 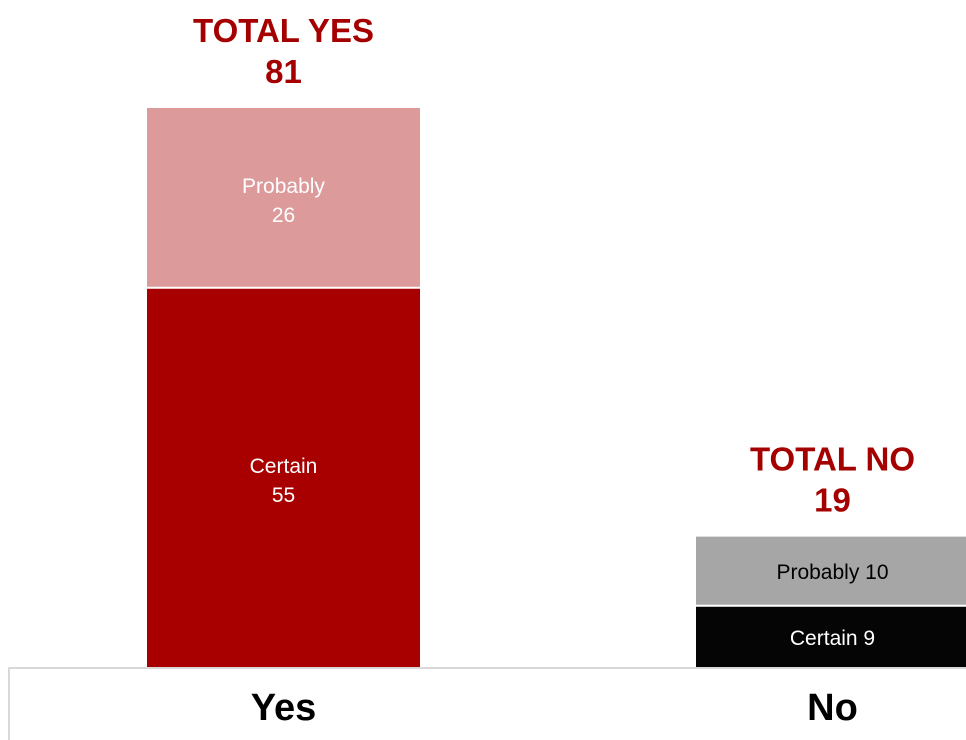 What do you see at coordinates (832, 708) in the screenshot?
I see `category-label-no: No` at bounding box center [832, 708].